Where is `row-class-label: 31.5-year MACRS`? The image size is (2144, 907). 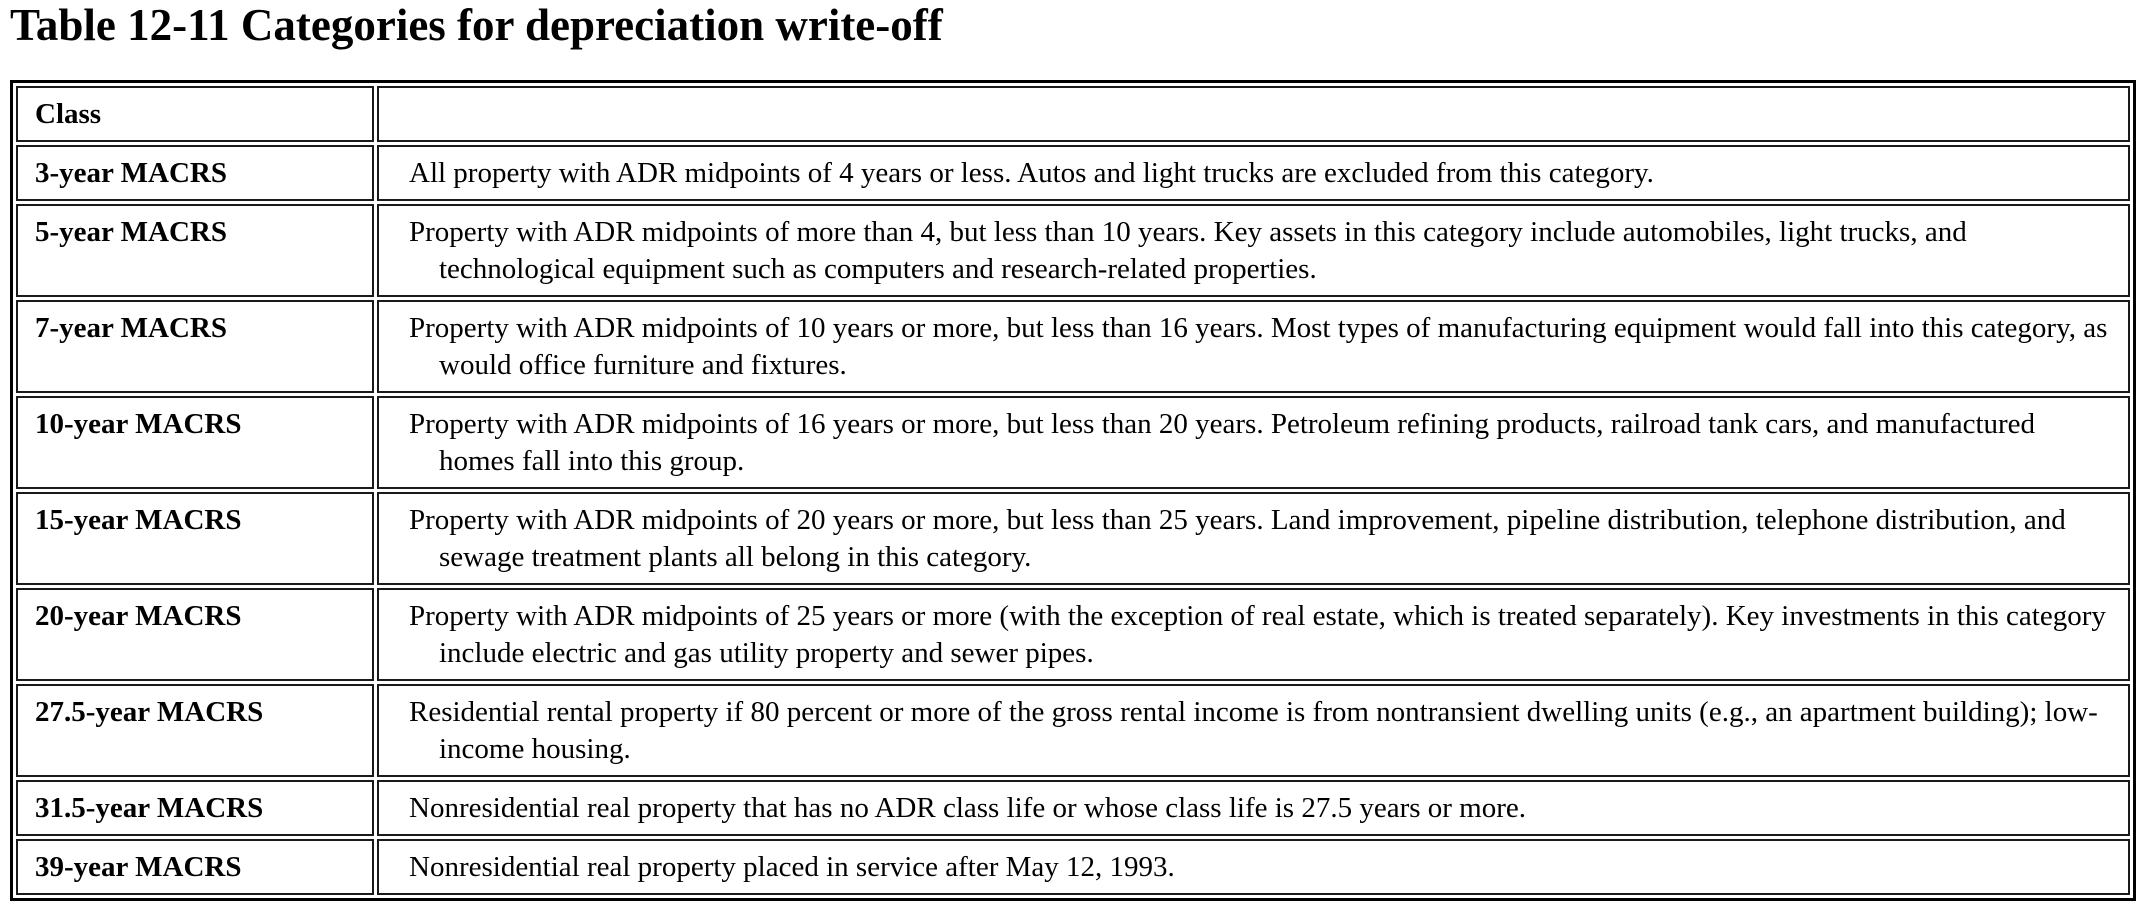
row-class-label: 31.5-year MACRS is located at coordinates (195, 808).